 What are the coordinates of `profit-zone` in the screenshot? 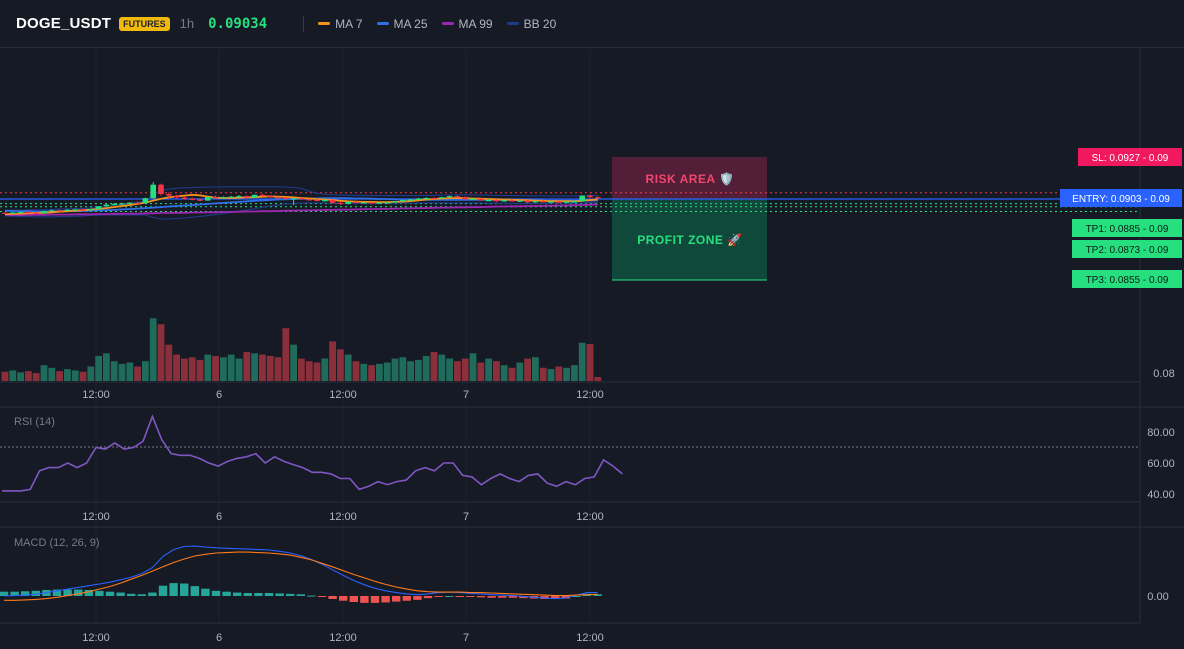 It's located at (689, 239).